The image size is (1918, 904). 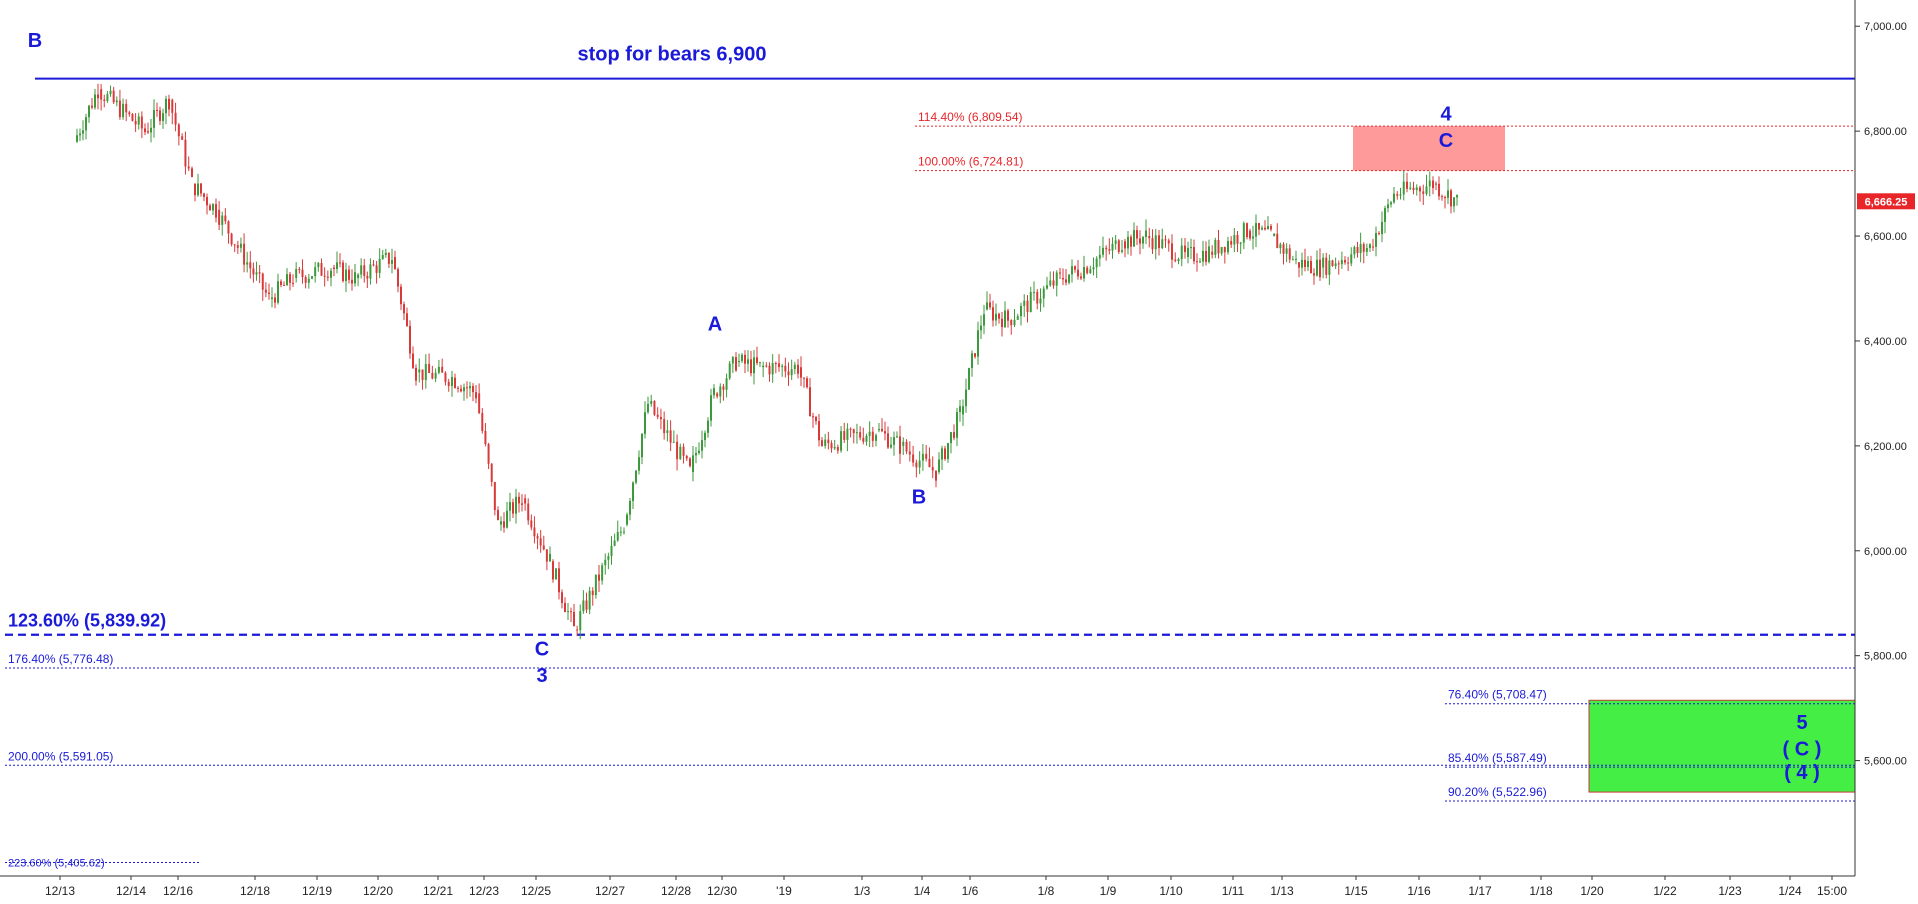 What do you see at coordinates (1832, 891) in the screenshot?
I see `x-tick-label-29: 15:00` at bounding box center [1832, 891].